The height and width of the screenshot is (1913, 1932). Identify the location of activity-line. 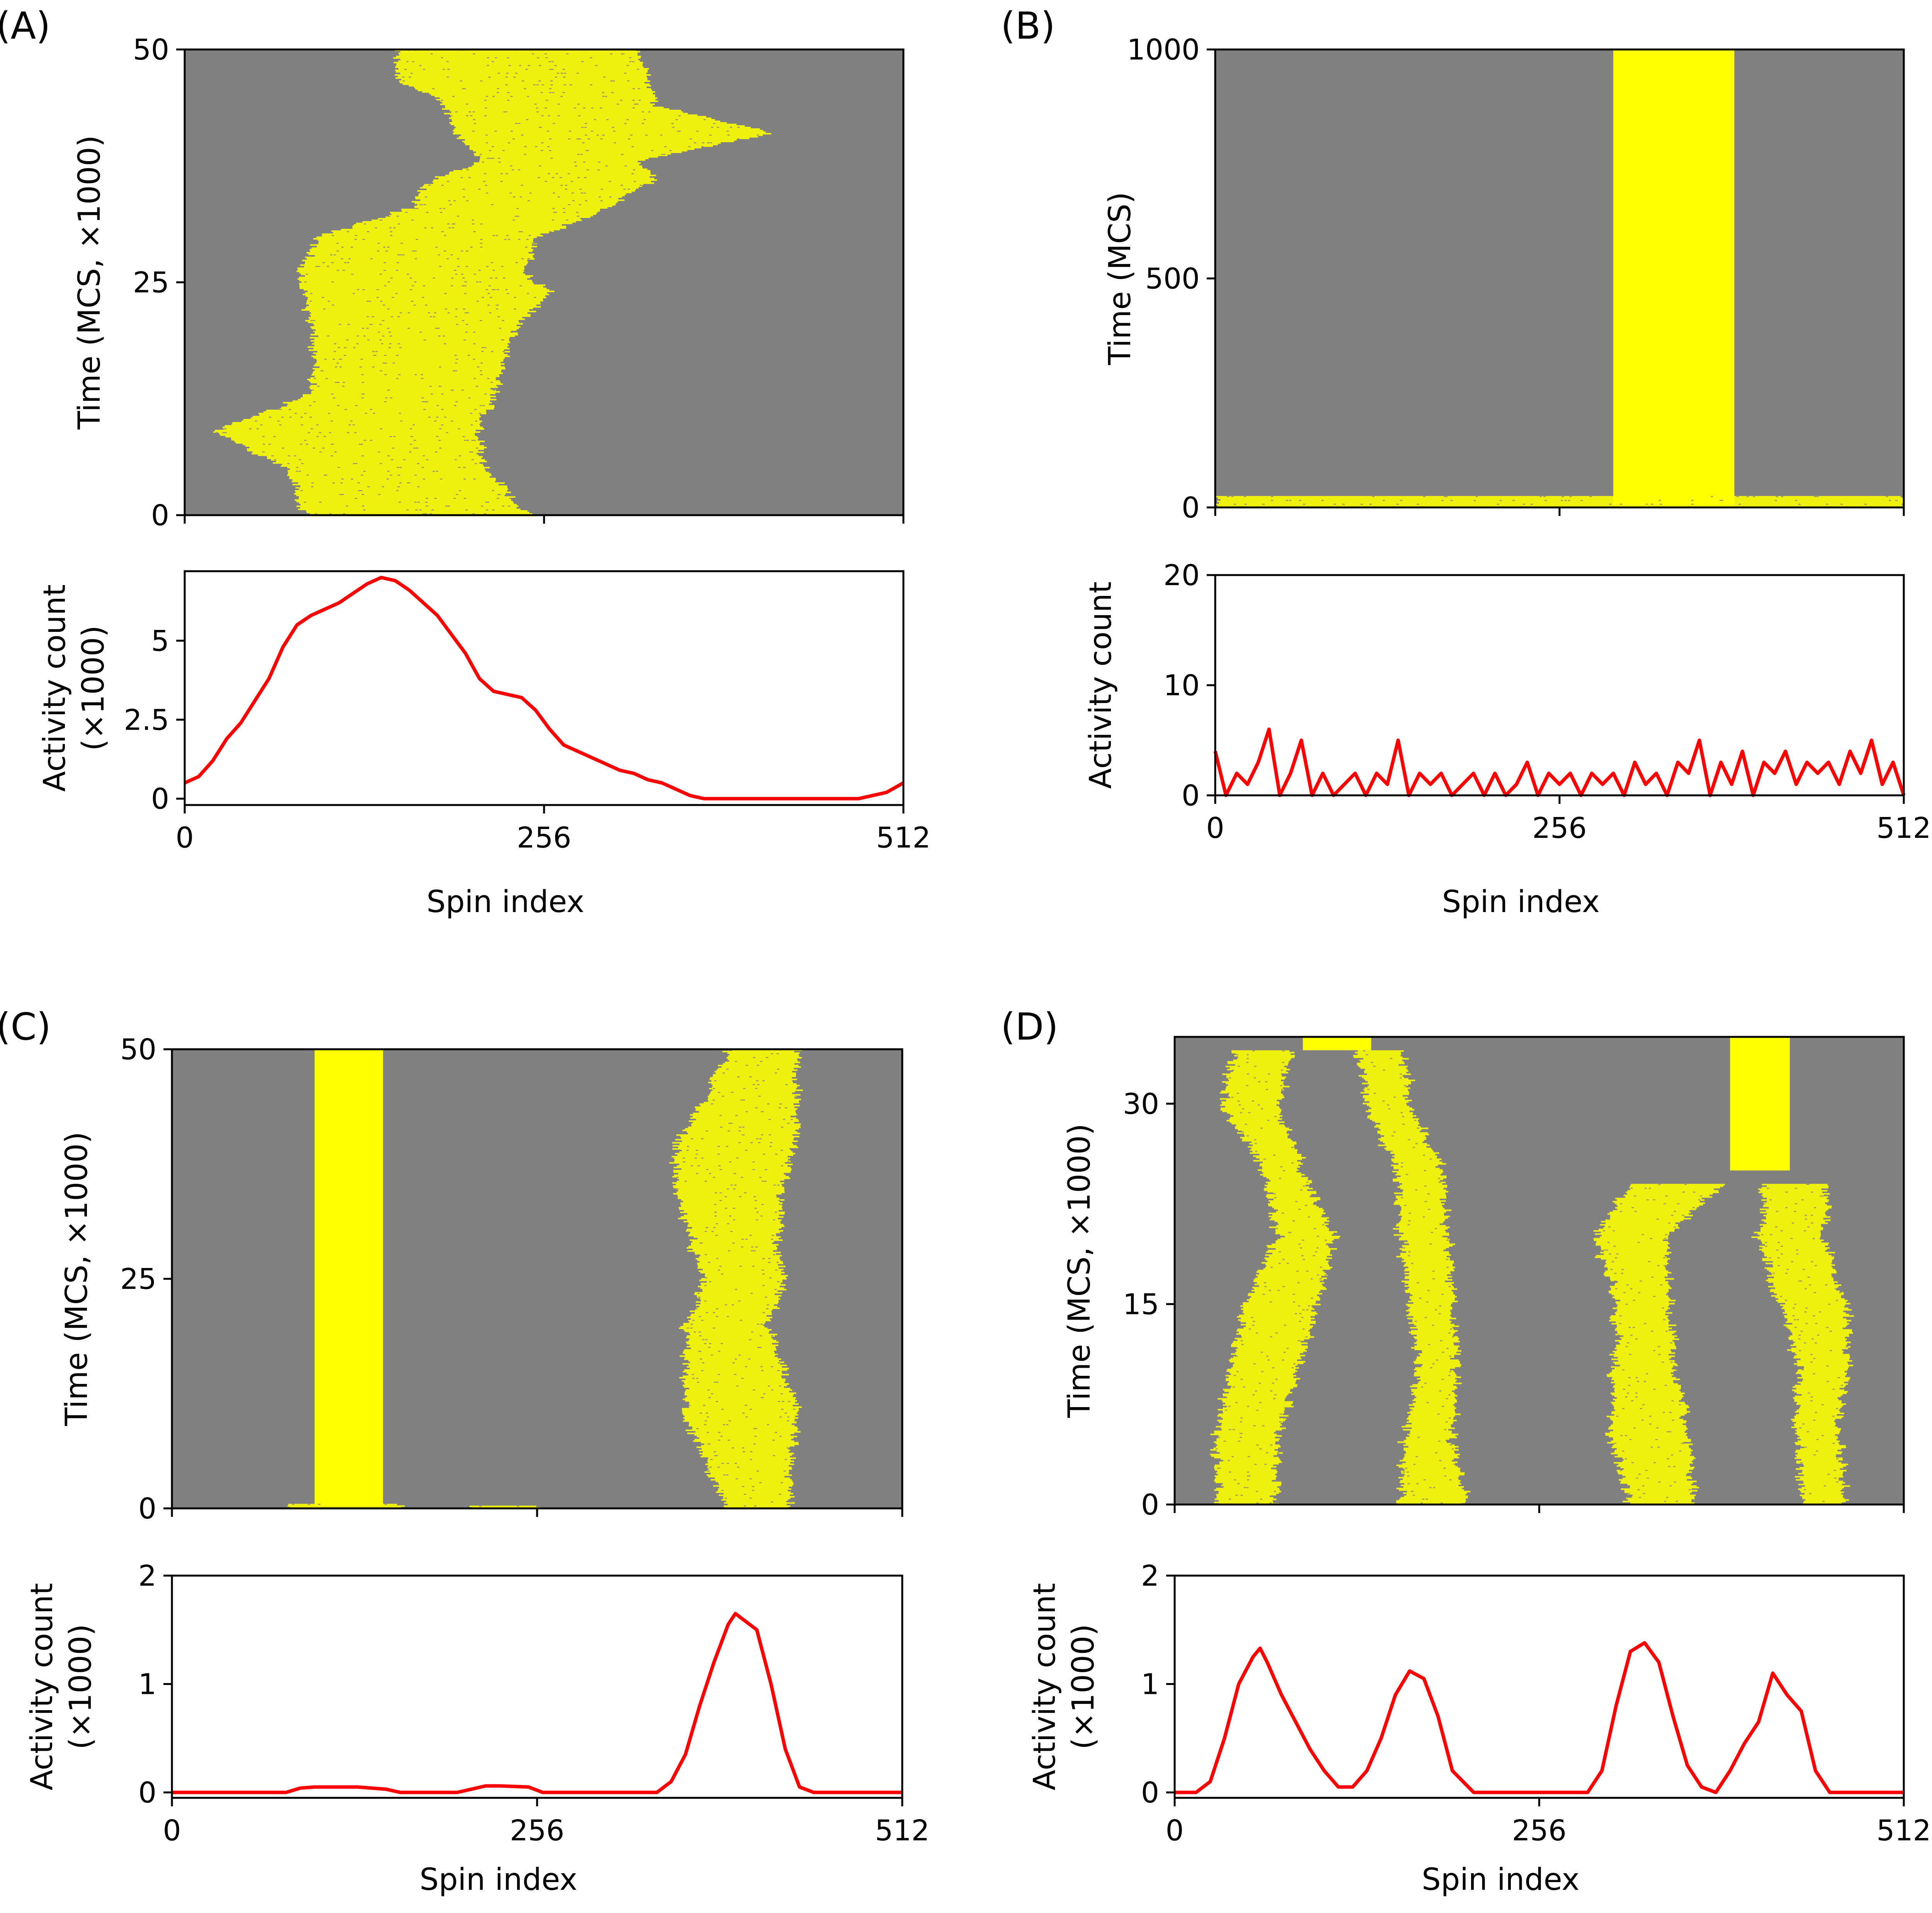
(545, 688).